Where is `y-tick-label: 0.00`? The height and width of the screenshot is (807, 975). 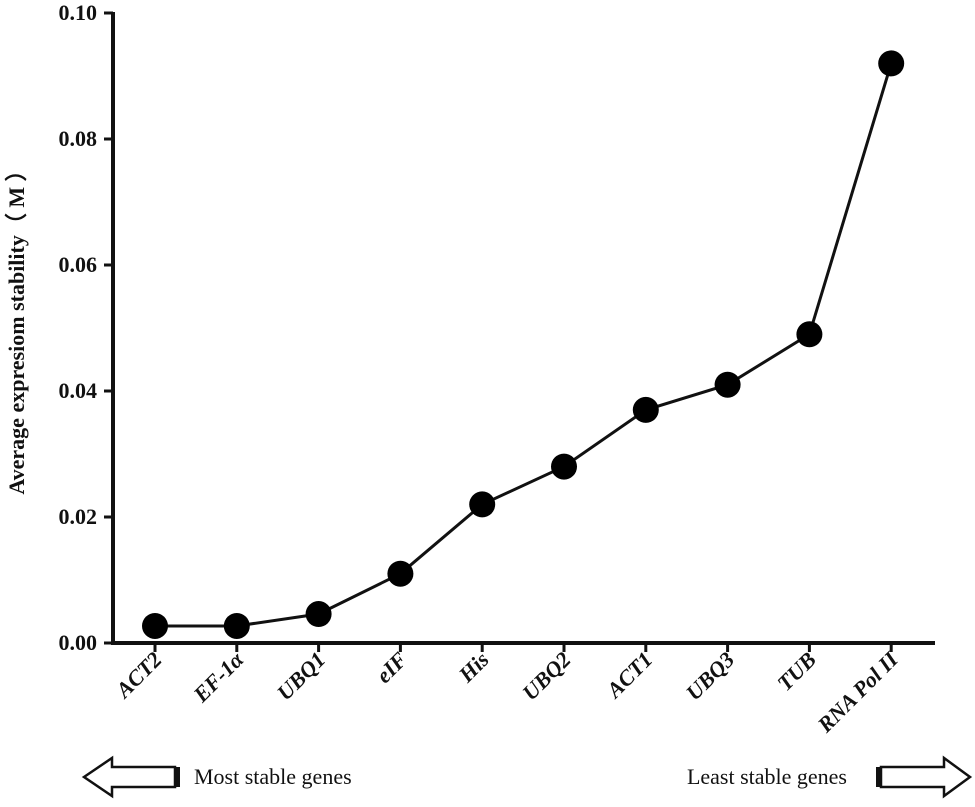 y-tick-label: 0.00 is located at coordinates (78, 642).